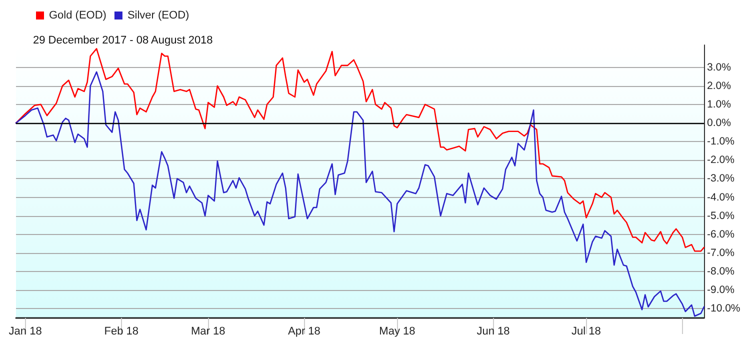 This screenshot has width=748, height=343. I want to click on y-tick-label: -2.0%, so click(720, 160).